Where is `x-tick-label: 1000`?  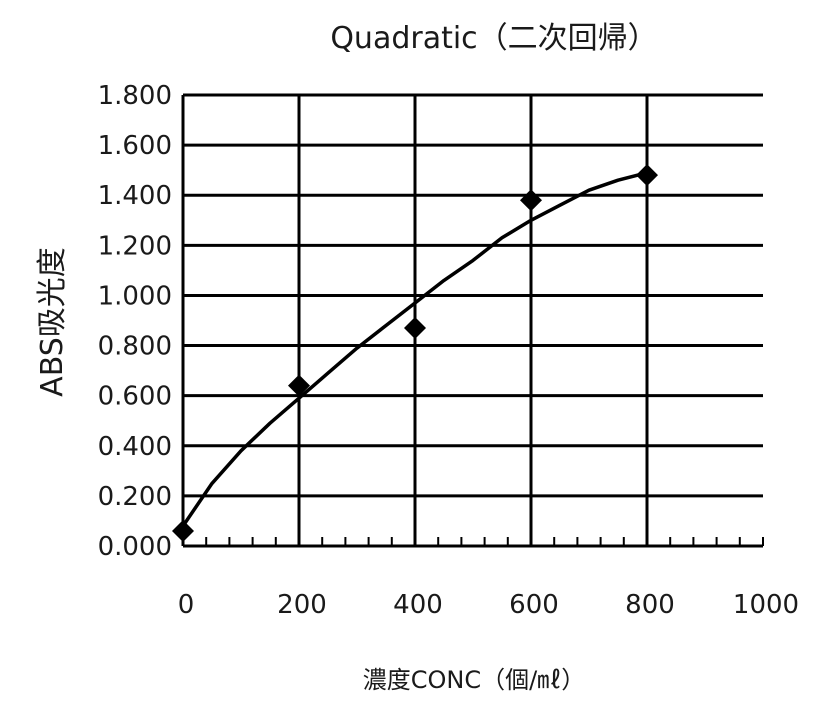
x-tick-label: 1000 is located at coordinates (766, 605).